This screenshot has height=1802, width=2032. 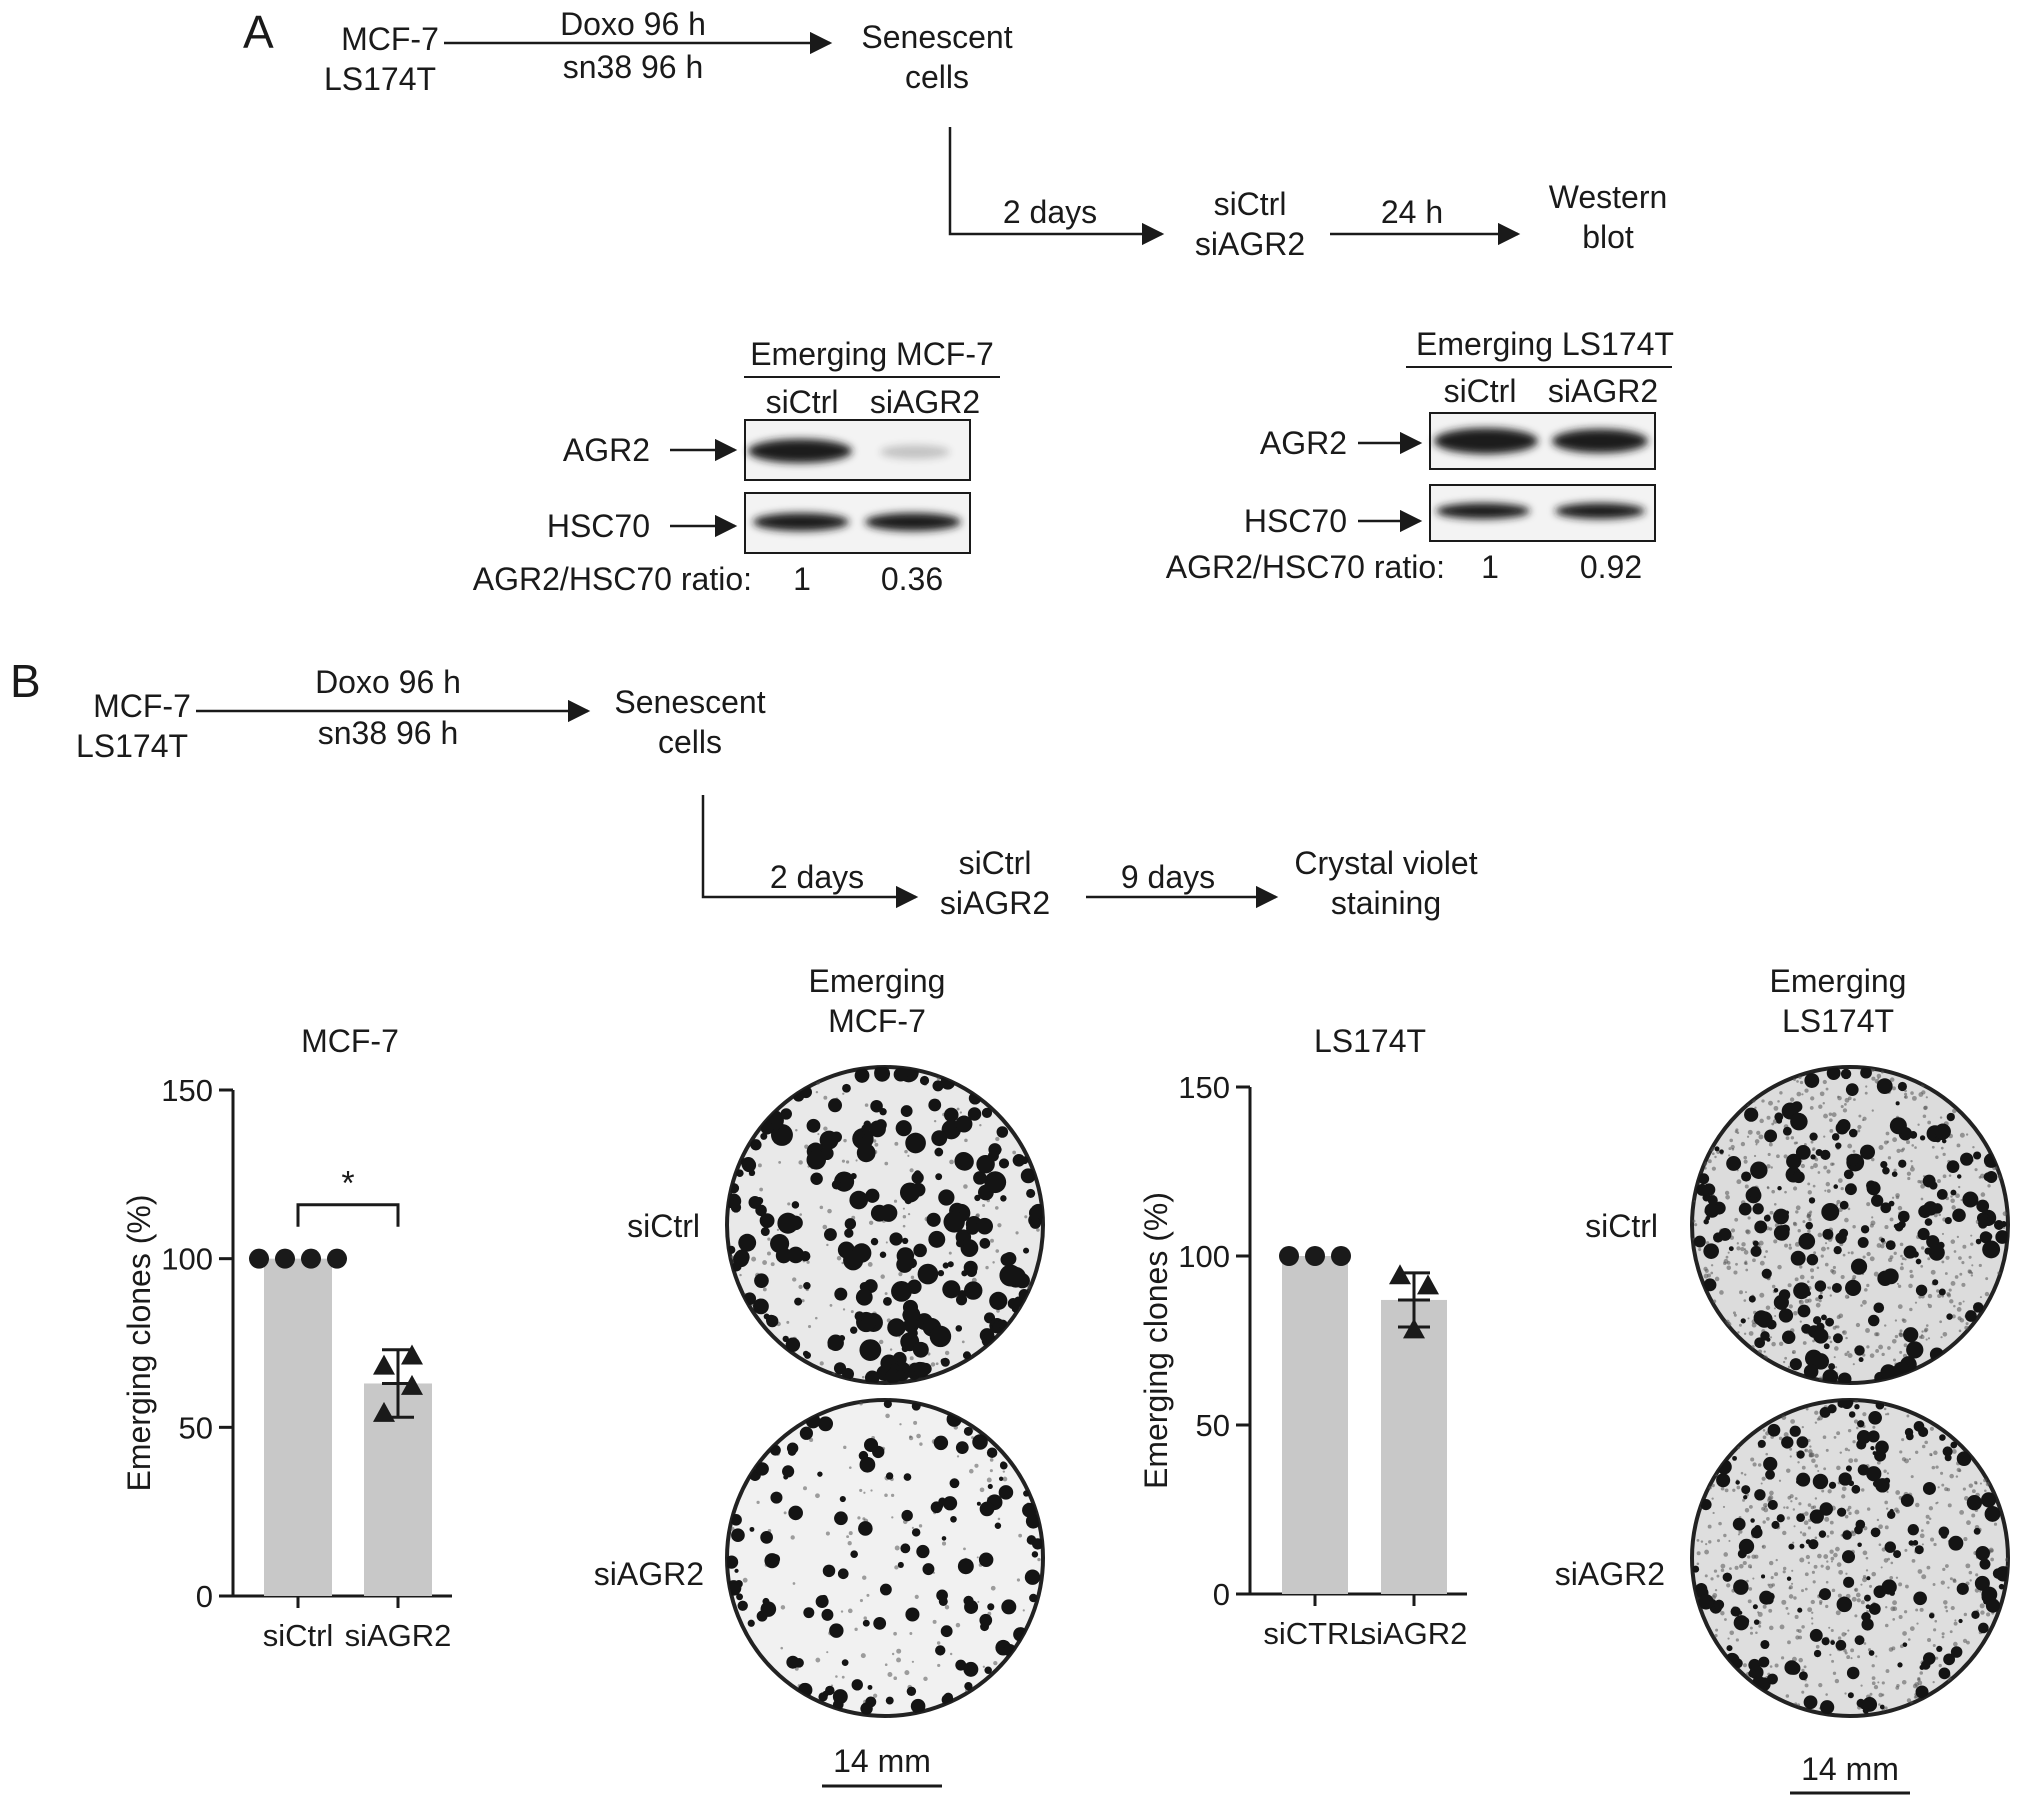 I want to click on y-tick-label: 100, so click(x=187, y=1259).